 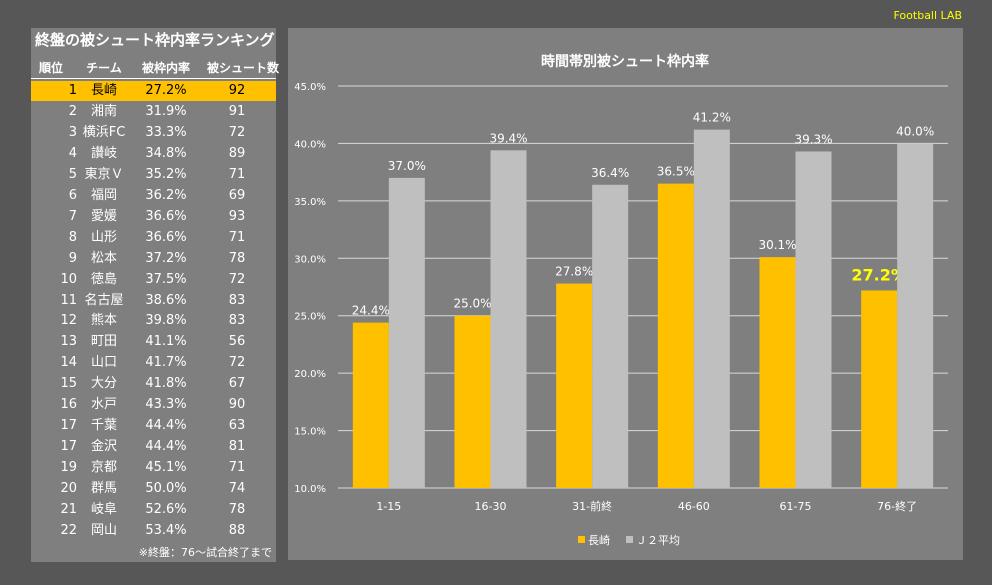 What do you see at coordinates (407, 166) in the screenshot?
I see `data-label: 37.0%` at bounding box center [407, 166].